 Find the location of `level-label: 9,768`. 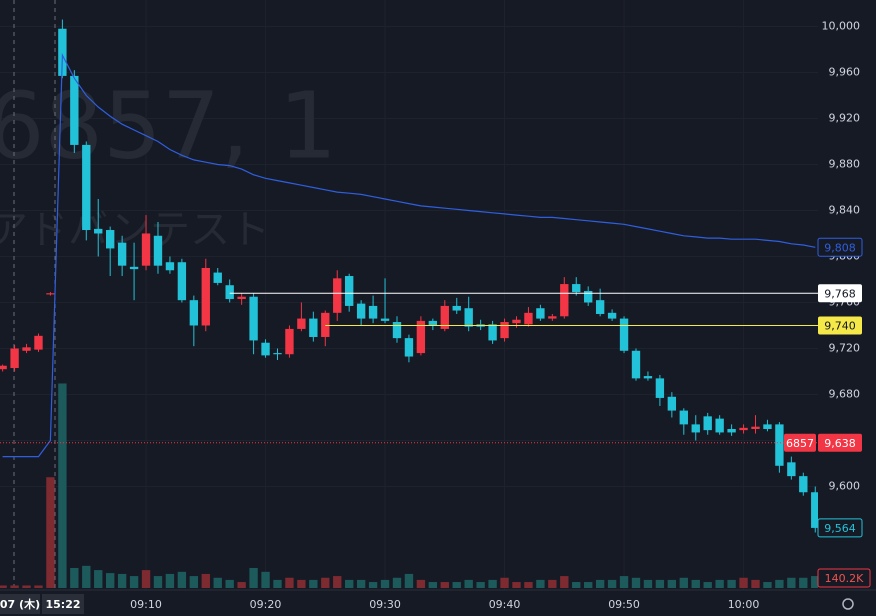

level-label: 9,768 is located at coordinates (840, 293).